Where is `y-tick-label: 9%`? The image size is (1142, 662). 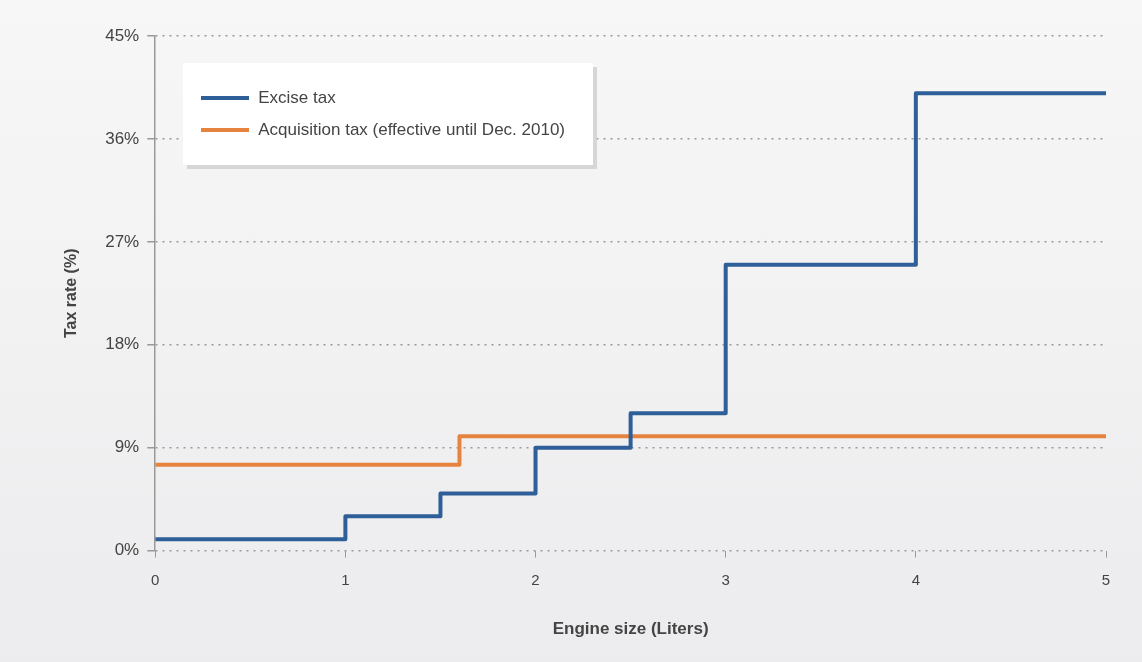 y-tick-label: 9% is located at coordinates (127, 447).